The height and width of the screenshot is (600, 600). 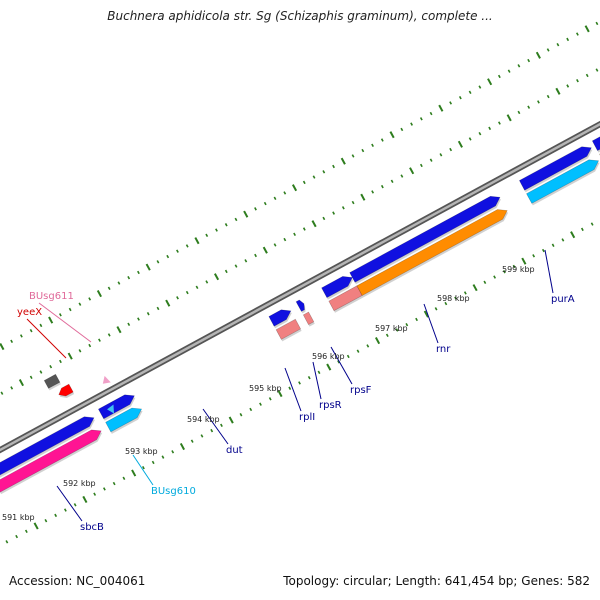 What do you see at coordinates (51, 296) in the screenshot?
I see `gene-label: BUsg611` at bounding box center [51, 296].